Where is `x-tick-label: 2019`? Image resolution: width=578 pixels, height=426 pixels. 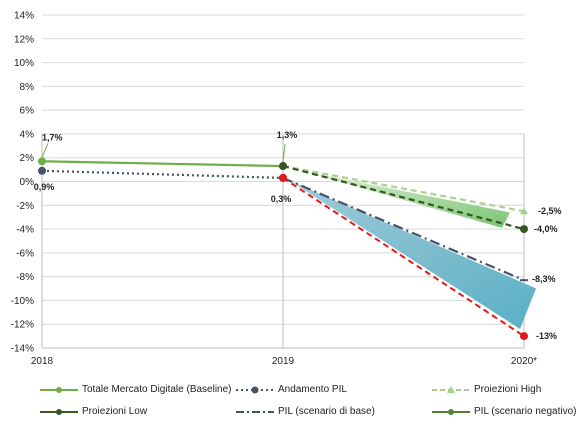 x-tick-label: 2019 is located at coordinates (283, 361).